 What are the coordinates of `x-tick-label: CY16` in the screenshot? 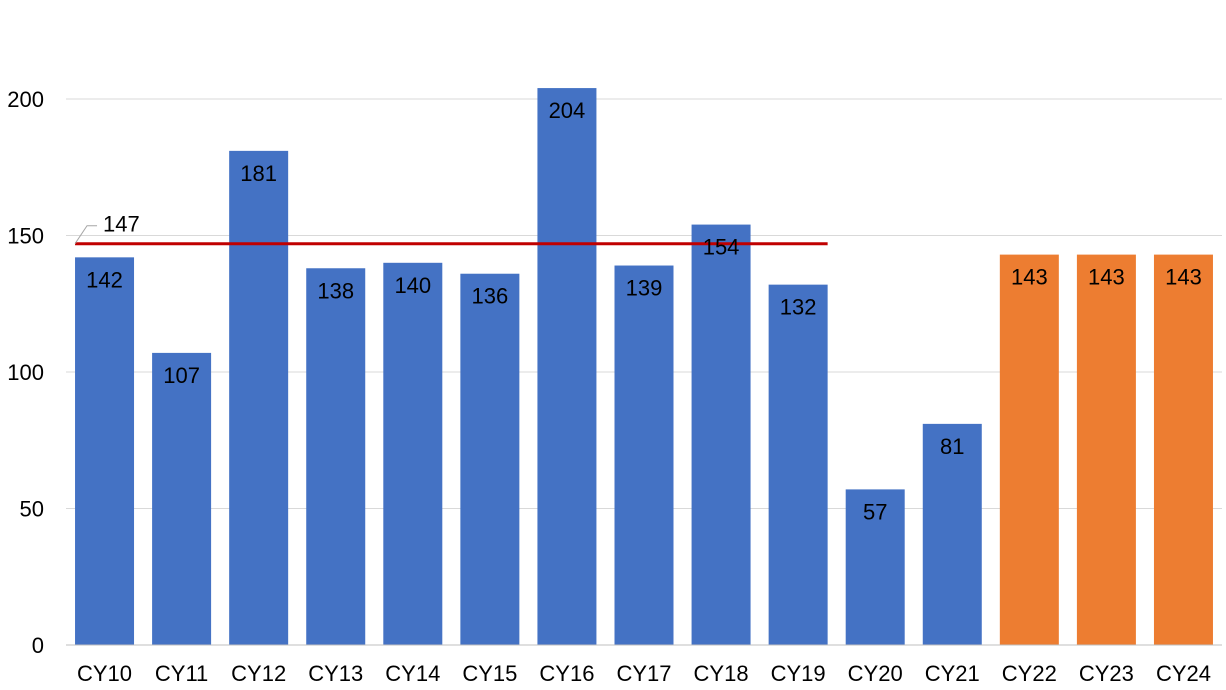 It's located at (566, 673).